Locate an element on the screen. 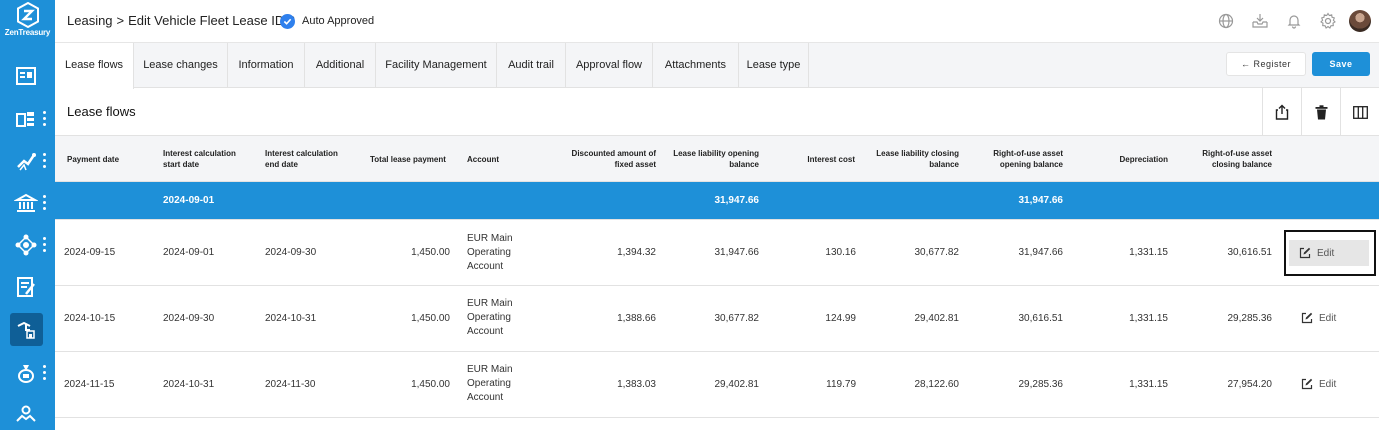 The width and height of the screenshot is (1379, 432). transactions-menu-dots is located at coordinates (44, 119).